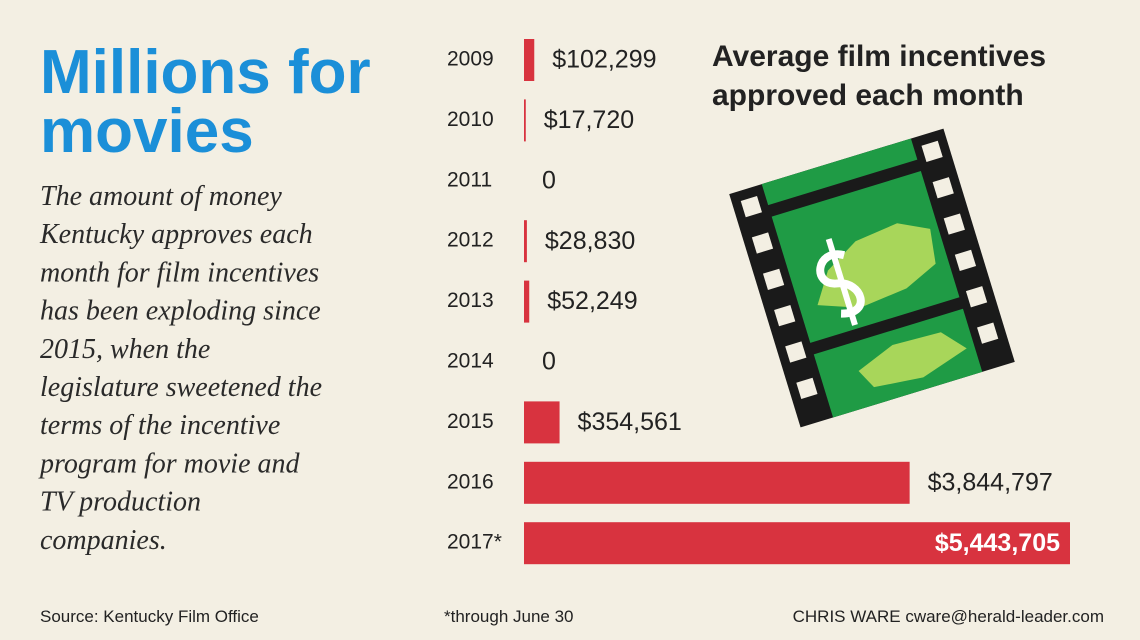 Image resolution: width=1140 pixels, height=640 pixels. What do you see at coordinates (179, 272) in the screenshot?
I see `description-line: month for film incentives` at bounding box center [179, 272].